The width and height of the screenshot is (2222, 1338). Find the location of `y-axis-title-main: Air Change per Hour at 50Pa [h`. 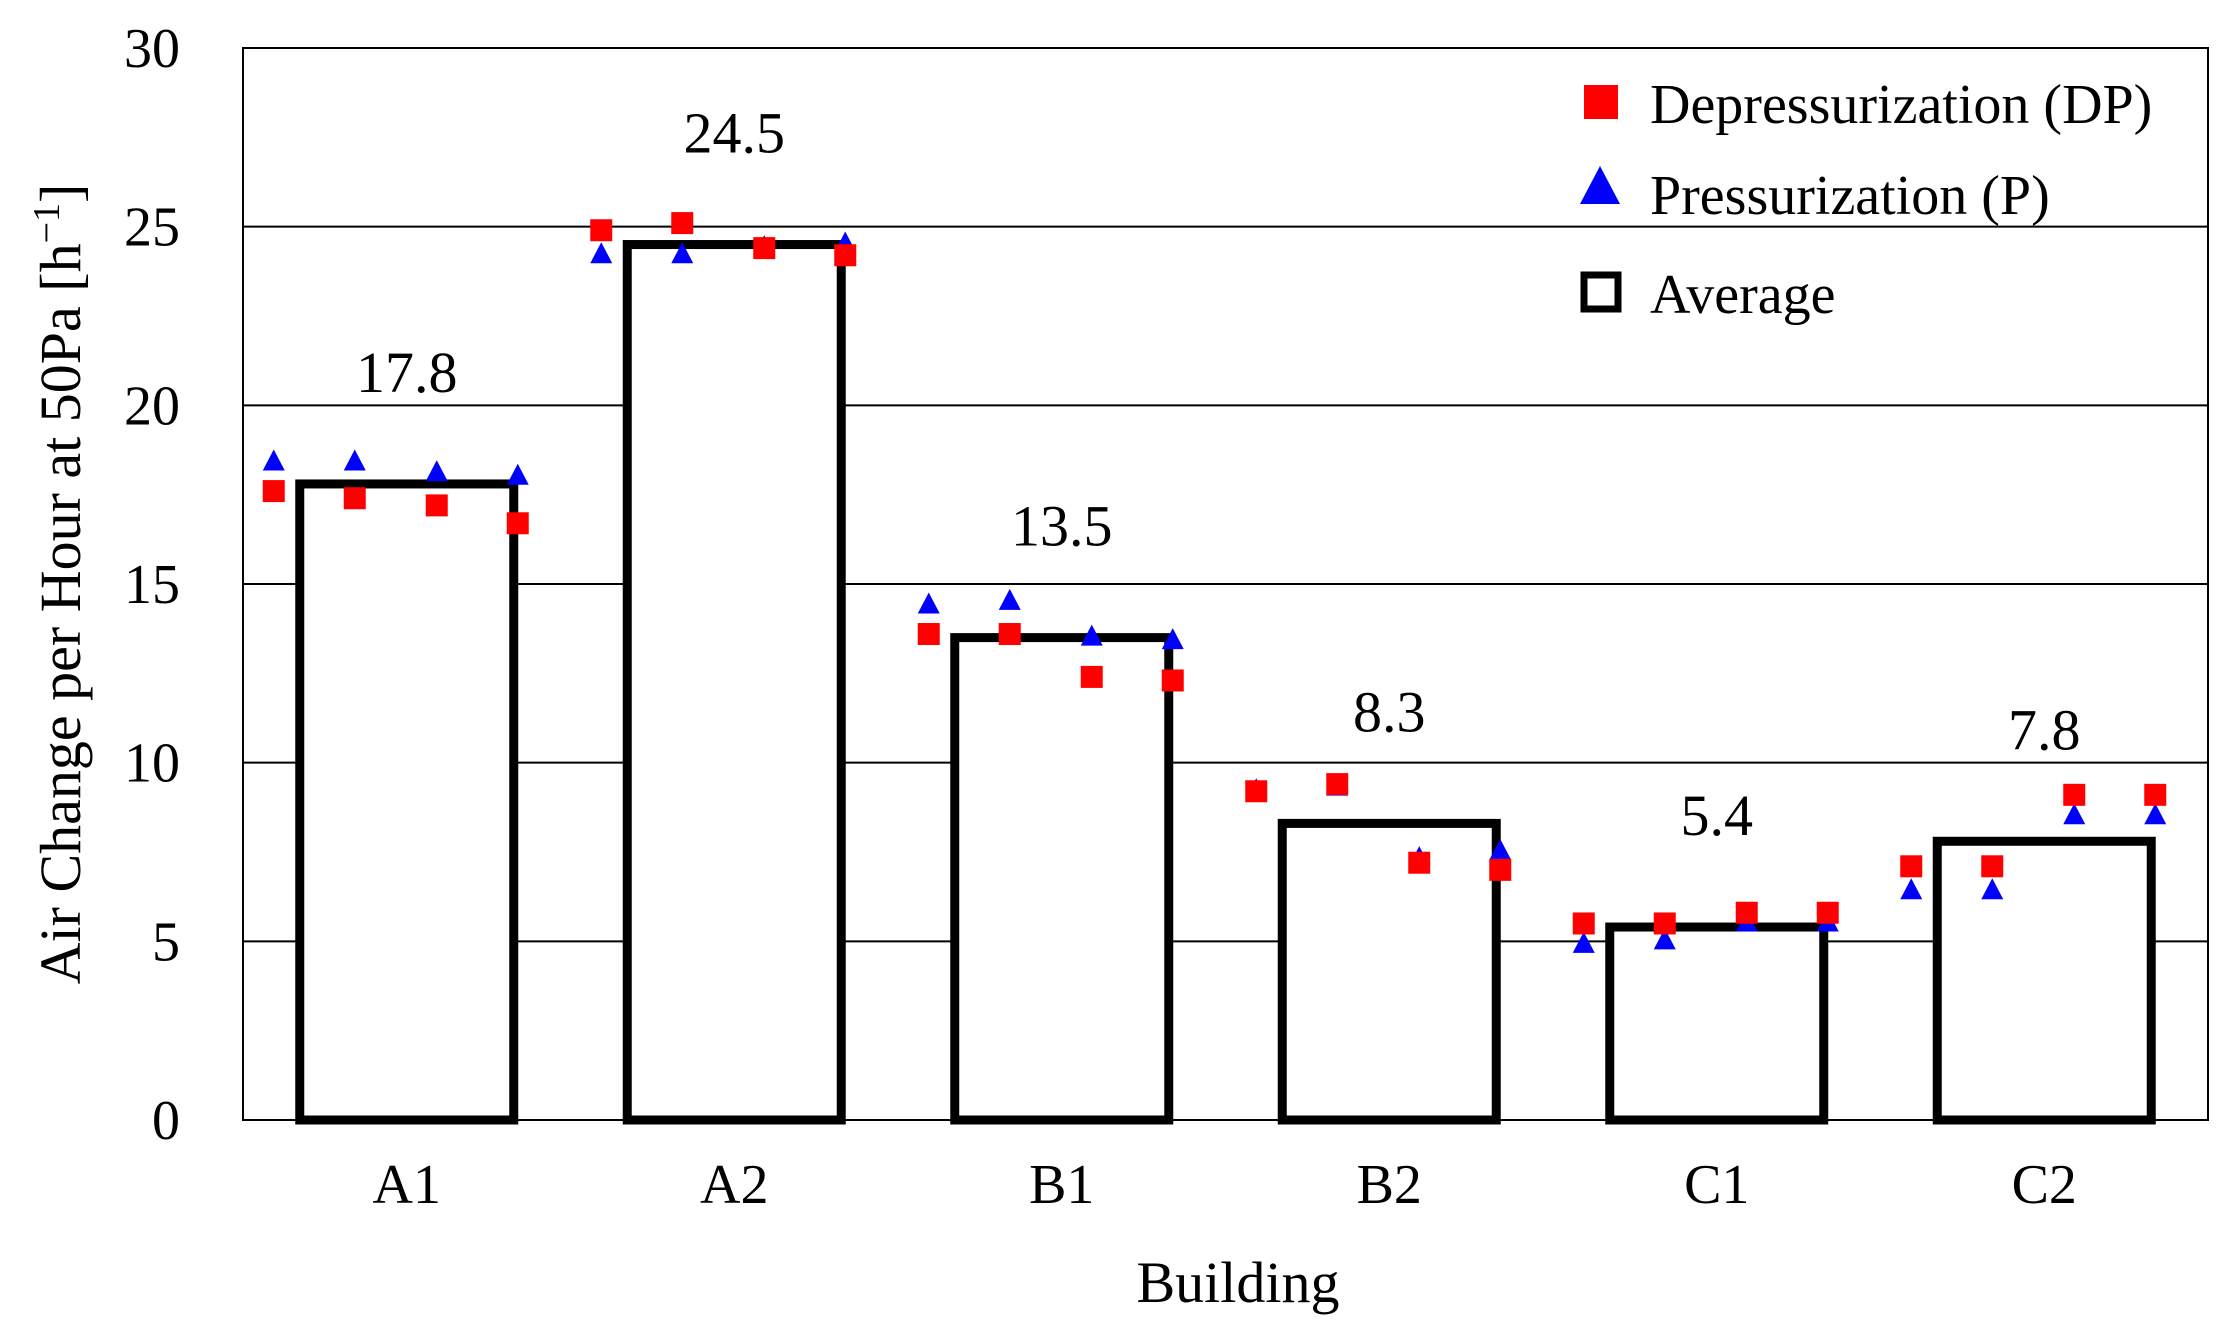

y-axis-title-main: Air Change per Hour at 50Pa [h is located at coordinates (60, 613).